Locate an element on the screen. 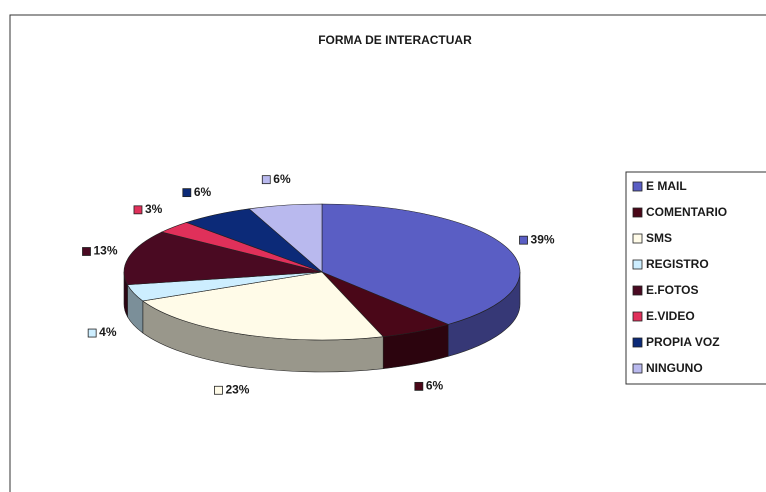 This screenshot has height=492, width=766. data-label: 3% is located at coordinates (154, 209).